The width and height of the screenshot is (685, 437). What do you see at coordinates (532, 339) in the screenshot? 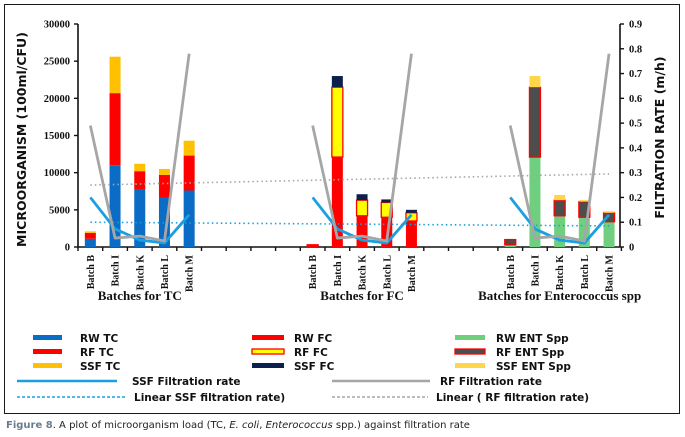
I see `legend-label: RW ENT Spp` at bounding box center [532, 339].